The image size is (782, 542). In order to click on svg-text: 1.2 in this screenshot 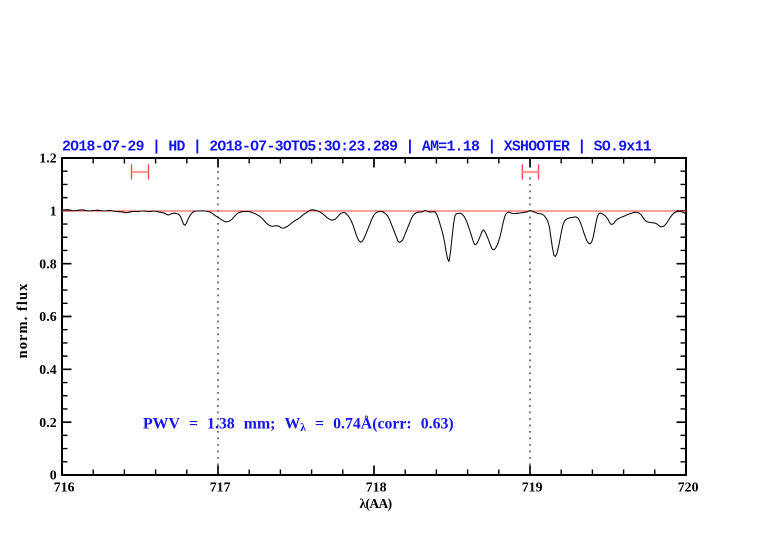, I will do `click(48, 158)`.